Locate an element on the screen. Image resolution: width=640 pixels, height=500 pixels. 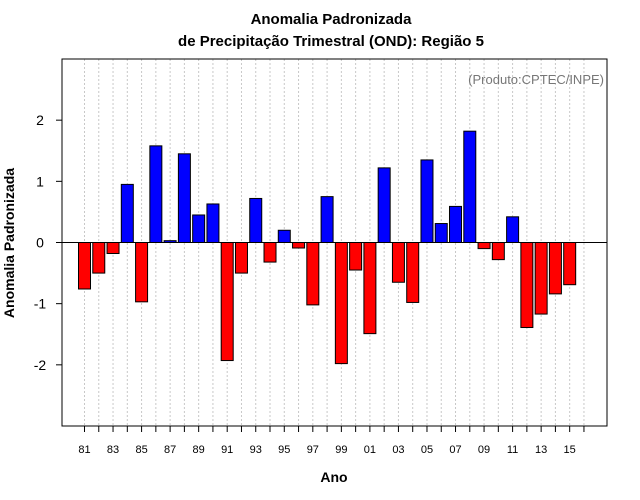
x-tick-label: 91 is located at coordinates (227, 450).